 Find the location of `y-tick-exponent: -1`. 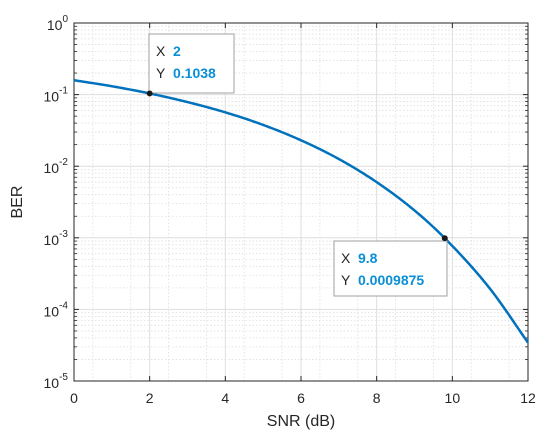

y-tick-exponent: -1 is located at coordinates (63, 91).